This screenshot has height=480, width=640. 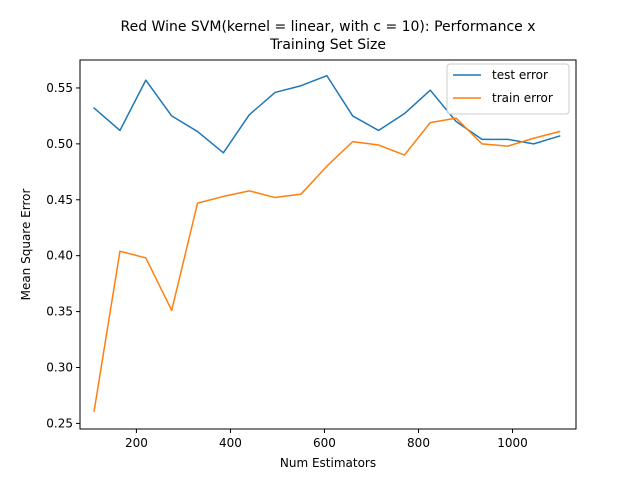 What do you see at coordinates (59, 200) in the screenshot?
I see `y-tick-label: 0.45` at bounding box center [59, 200].